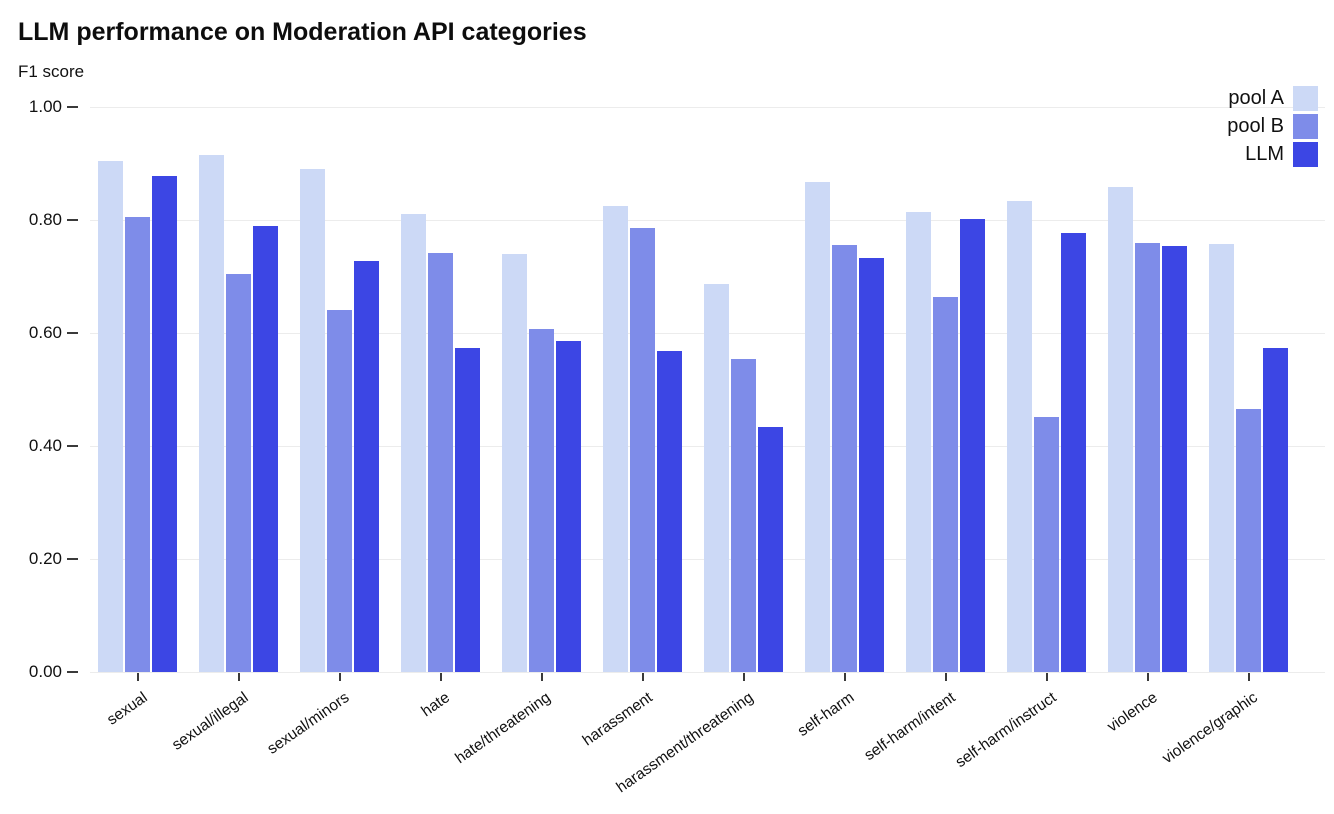 This screenshot has height=814, width=1334. Describe the element at coordinates (642, 449) in the screenshot. I see `bar-pool-b-harassment` at that location.